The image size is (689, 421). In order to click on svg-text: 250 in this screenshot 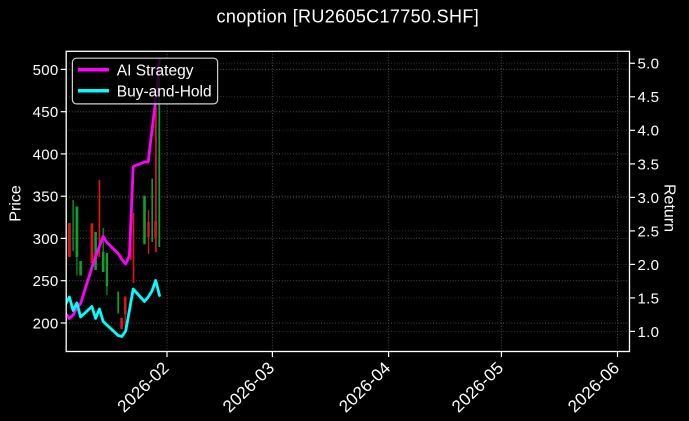, I will do `click(46, 281)`.